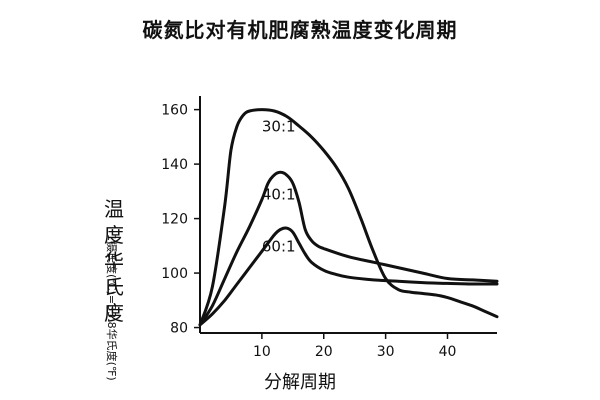 This screenshot has height=400, width=600. Describe the element at coordinates (174, 220) in the screenshot. I see `y-tick-label: 120` at that location.